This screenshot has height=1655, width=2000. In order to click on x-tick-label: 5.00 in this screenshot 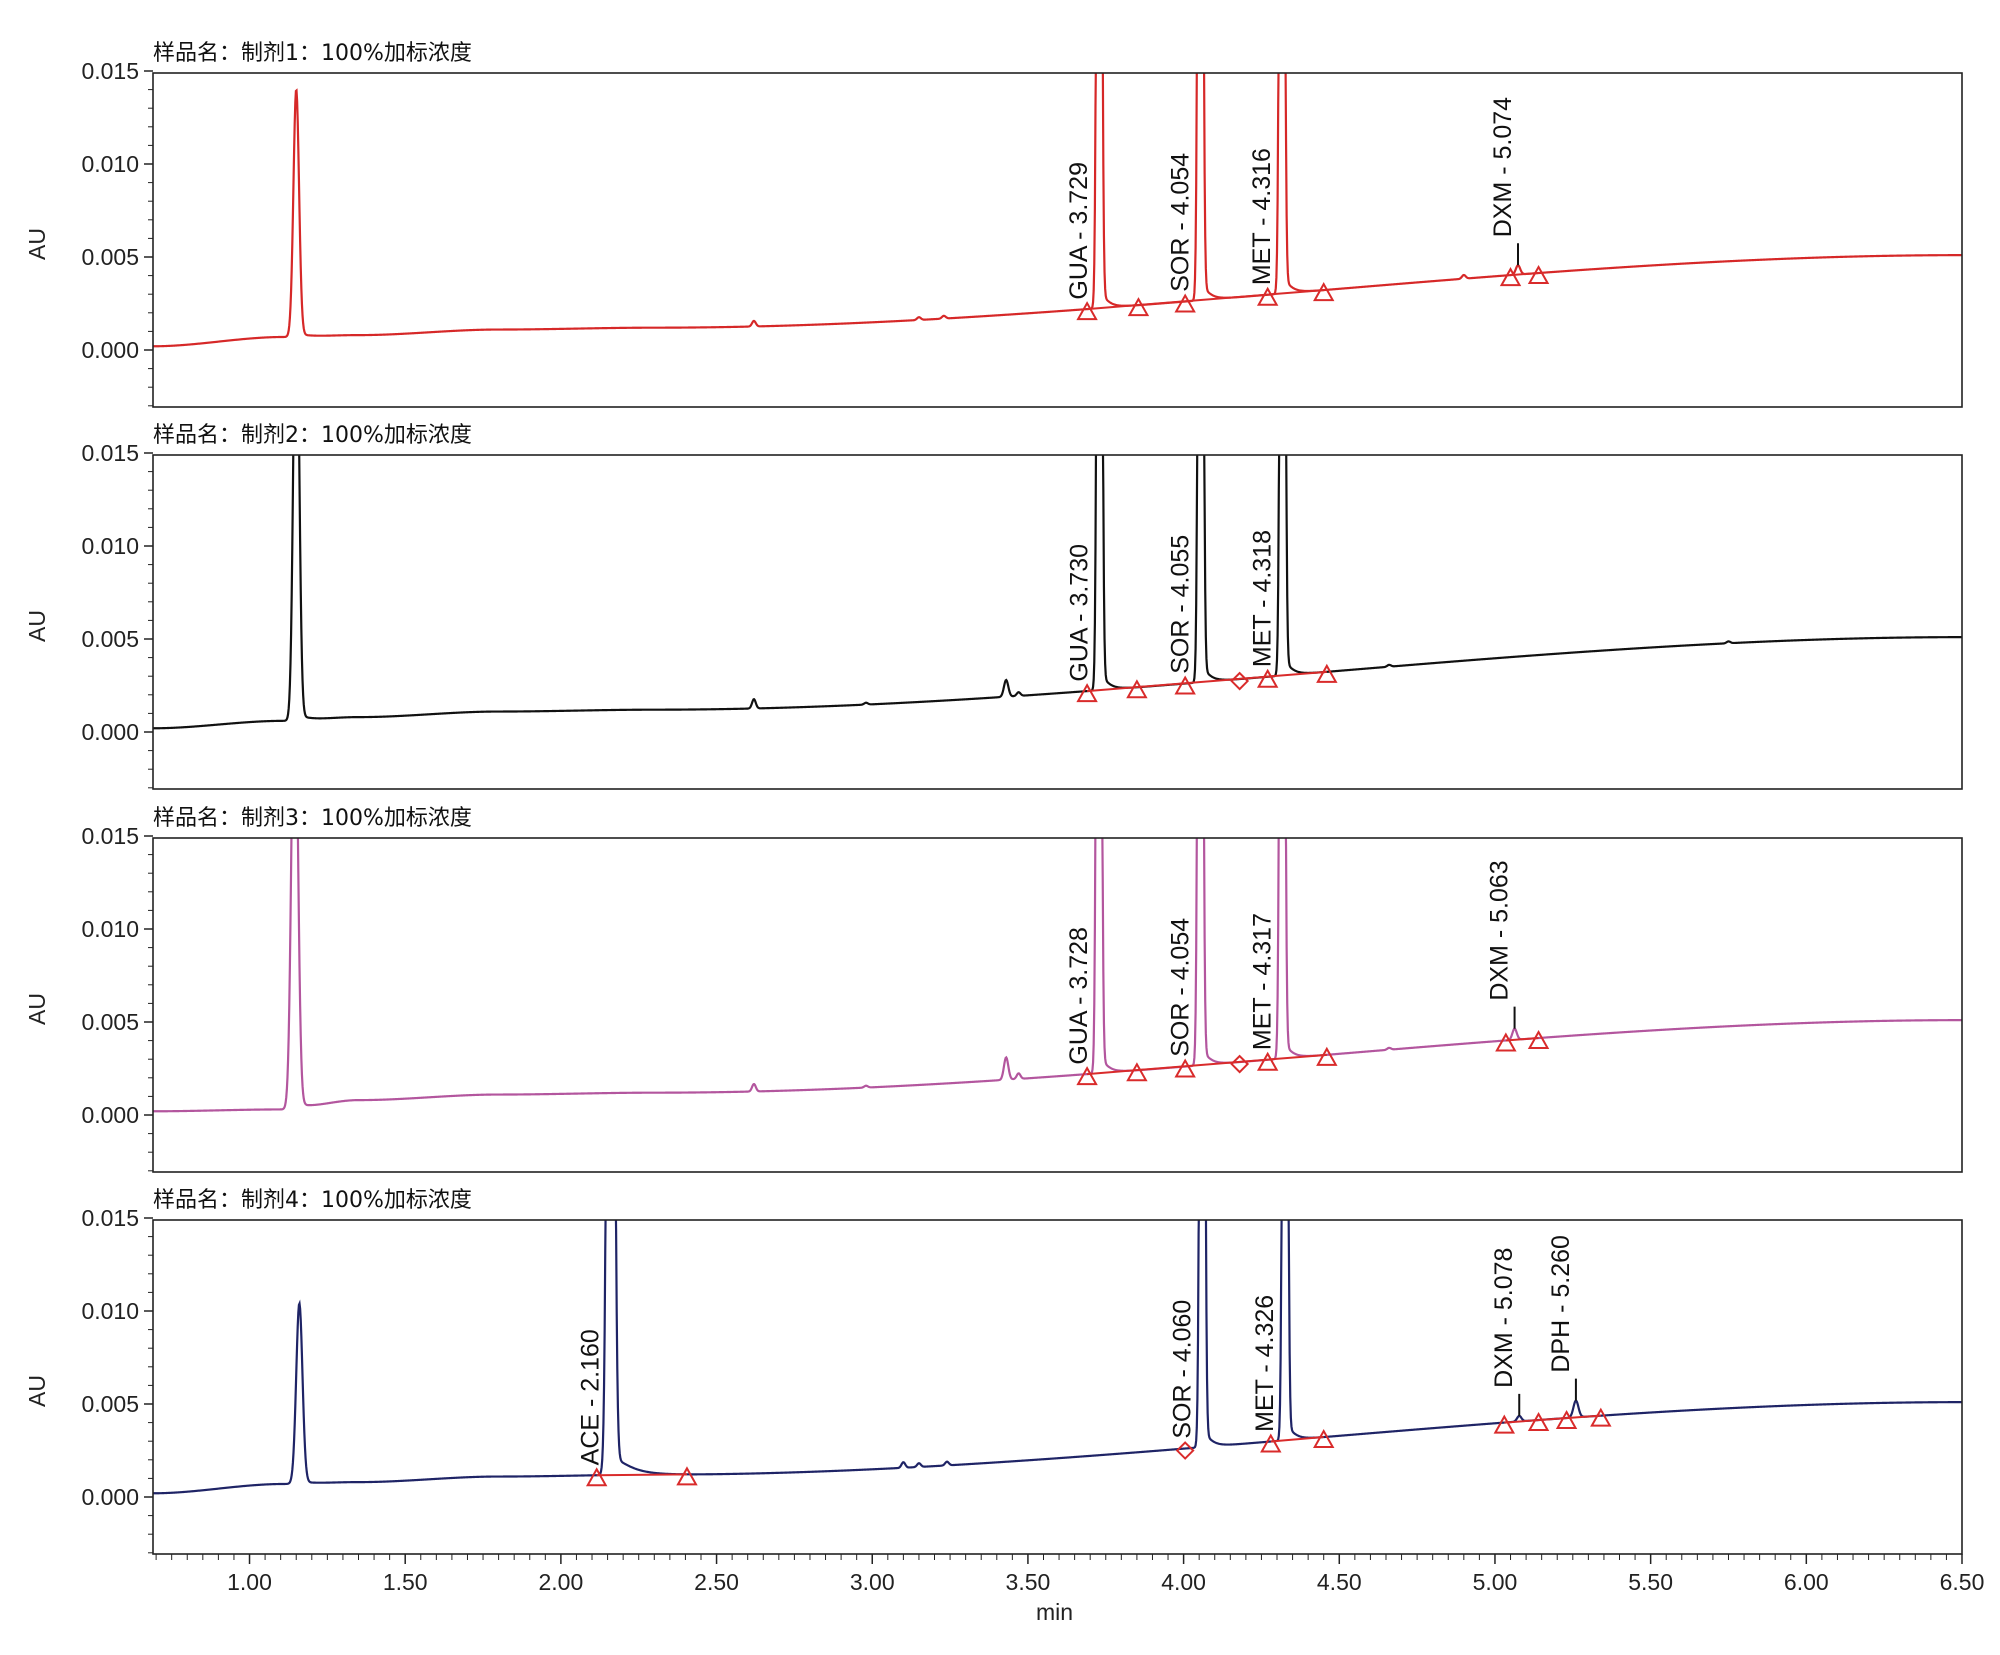, I will do `click(1495, 1582)`.